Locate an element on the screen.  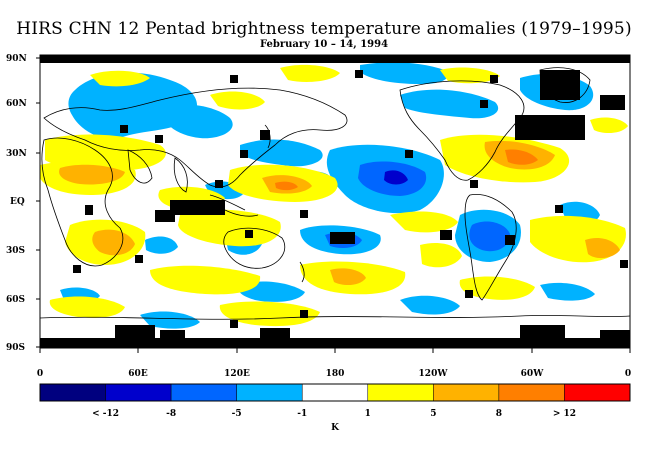
y-label-90n: 90N is located at coordinates (16, 59).